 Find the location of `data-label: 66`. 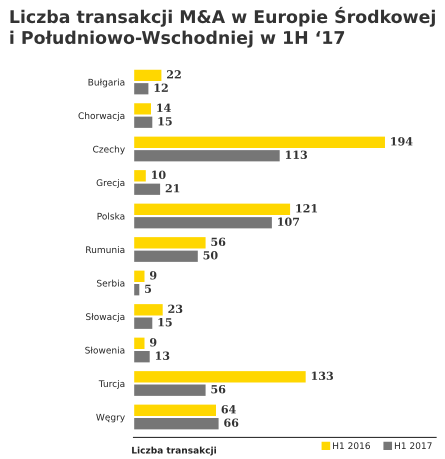

data-label: 66 is located at coordinates (231, 422).